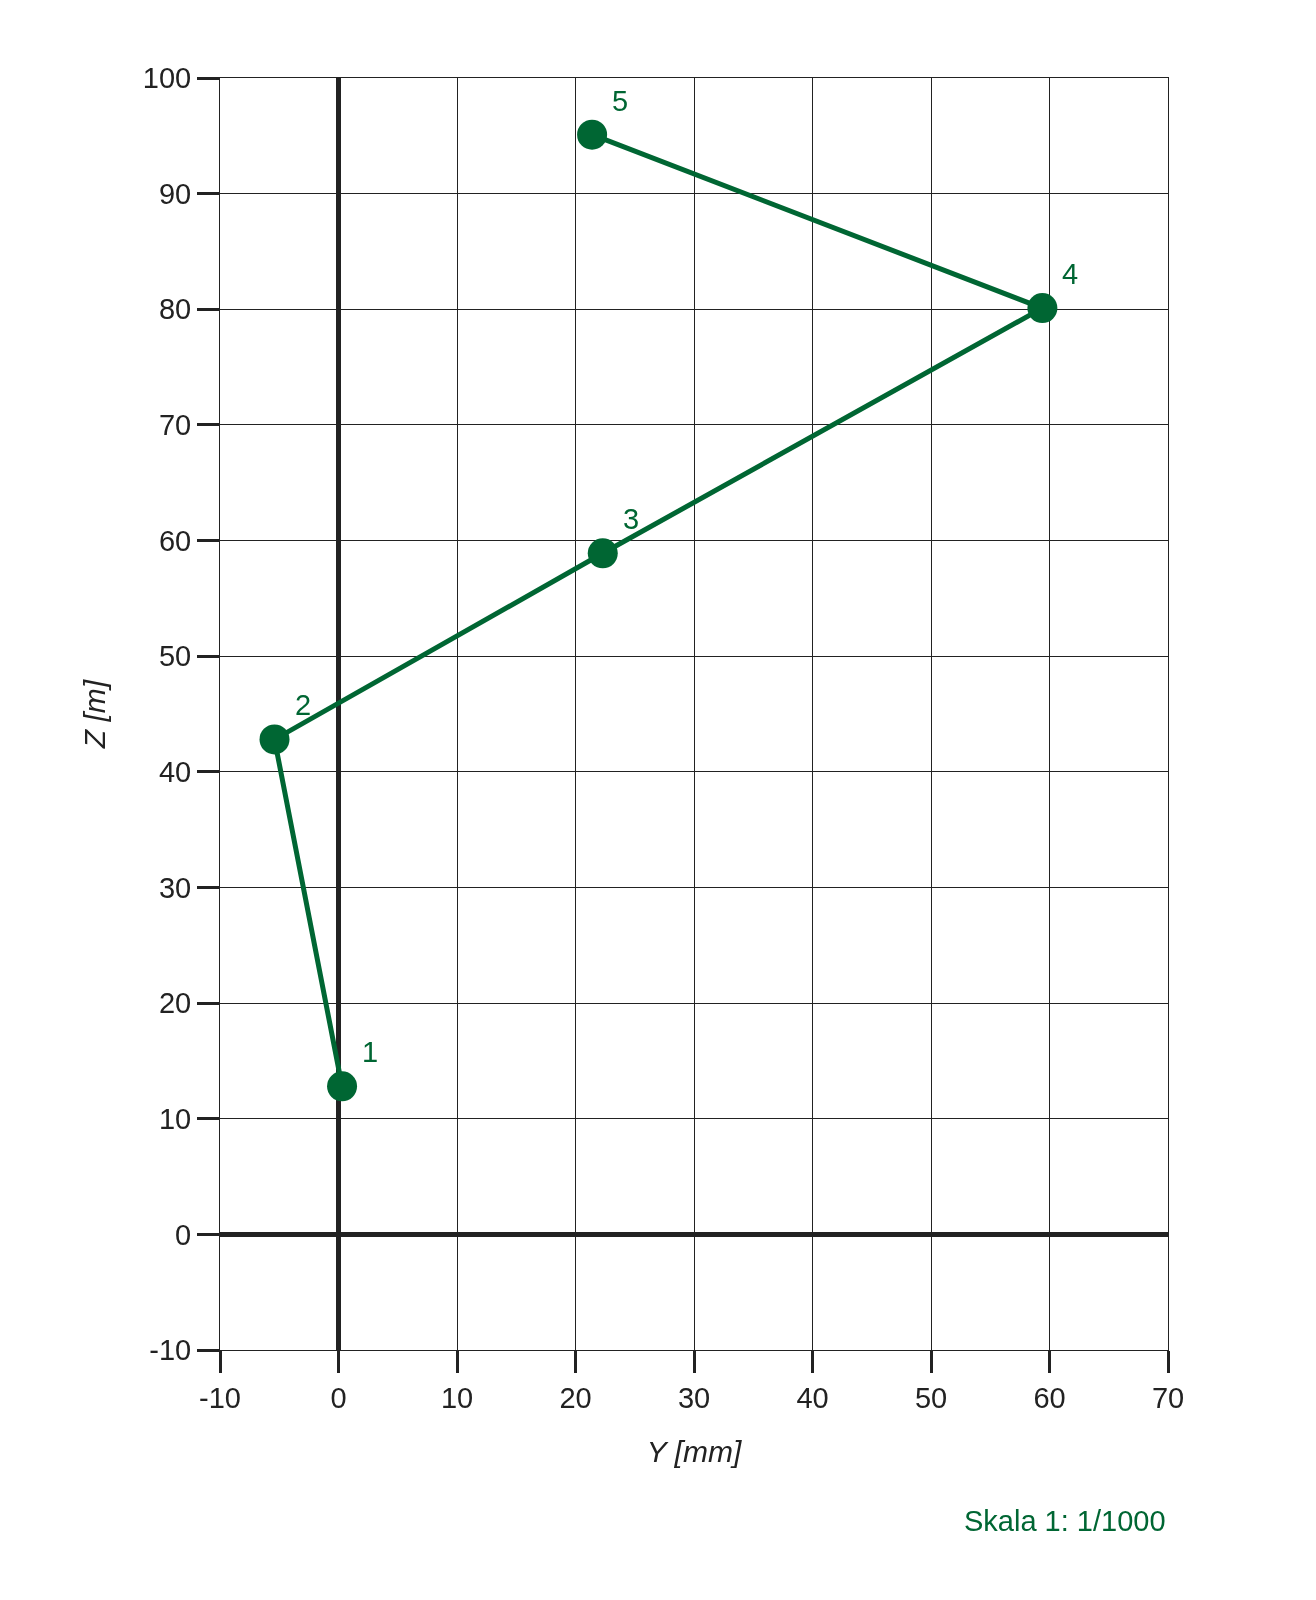 The width and height of the screenshot is (1316, 1600). Describe the element at coordinates (370, 1052) in the screenshot. I see `annotation: 1` at that location.